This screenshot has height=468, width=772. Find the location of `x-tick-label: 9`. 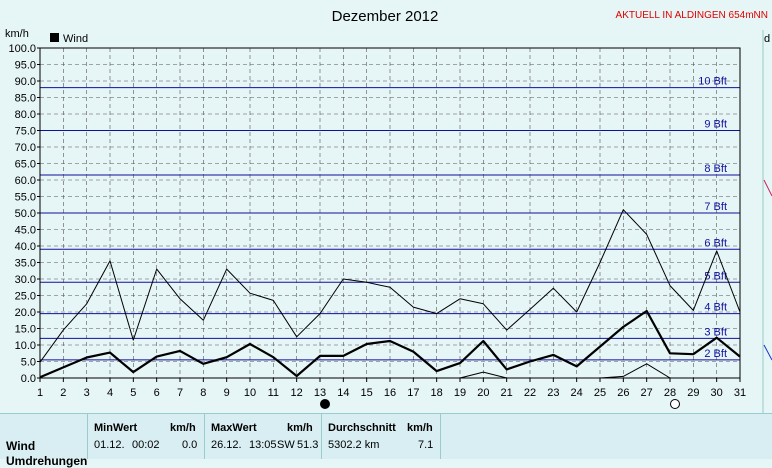

x-tick-label: 9 is located at coordinates (227, 393).